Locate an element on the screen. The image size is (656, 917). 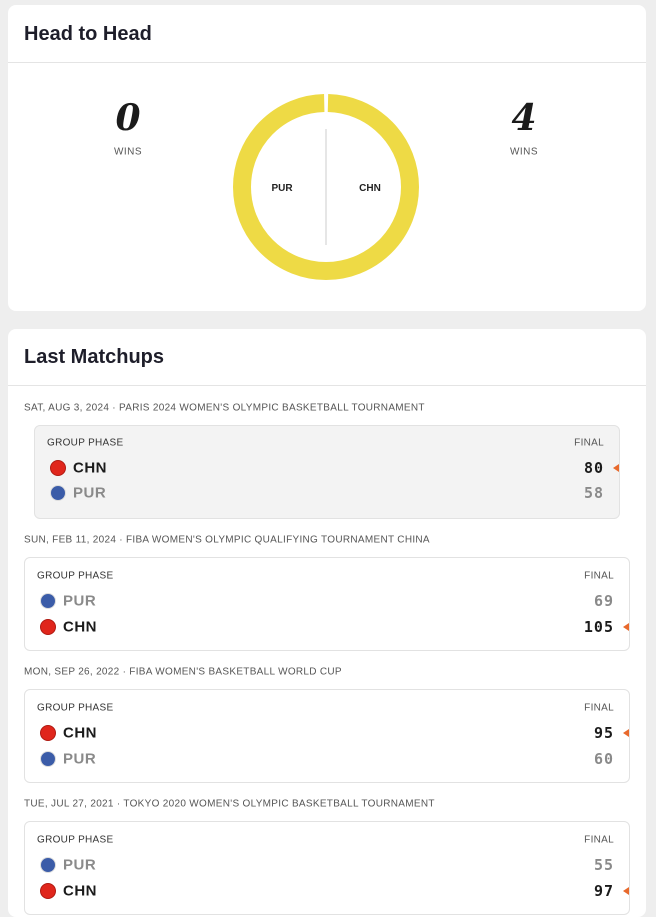
card-title: Head to Head is located at coordinates (88, 34).